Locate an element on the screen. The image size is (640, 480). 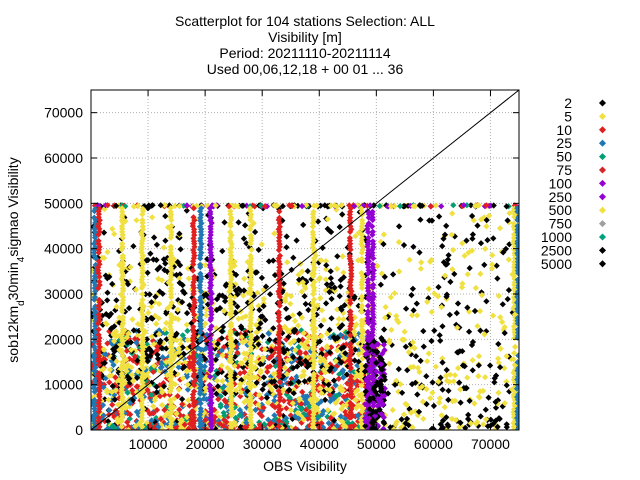
legend-label: 750 is located at coordinates (561, 224).